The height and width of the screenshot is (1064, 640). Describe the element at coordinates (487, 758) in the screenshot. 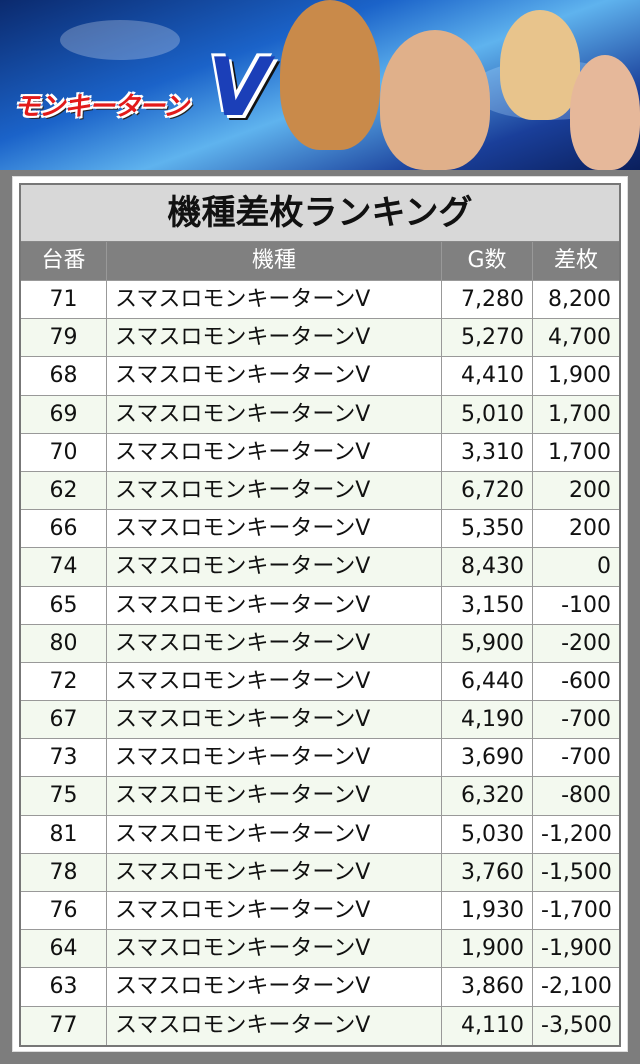

I see `cell-games: 3,690` at that location.